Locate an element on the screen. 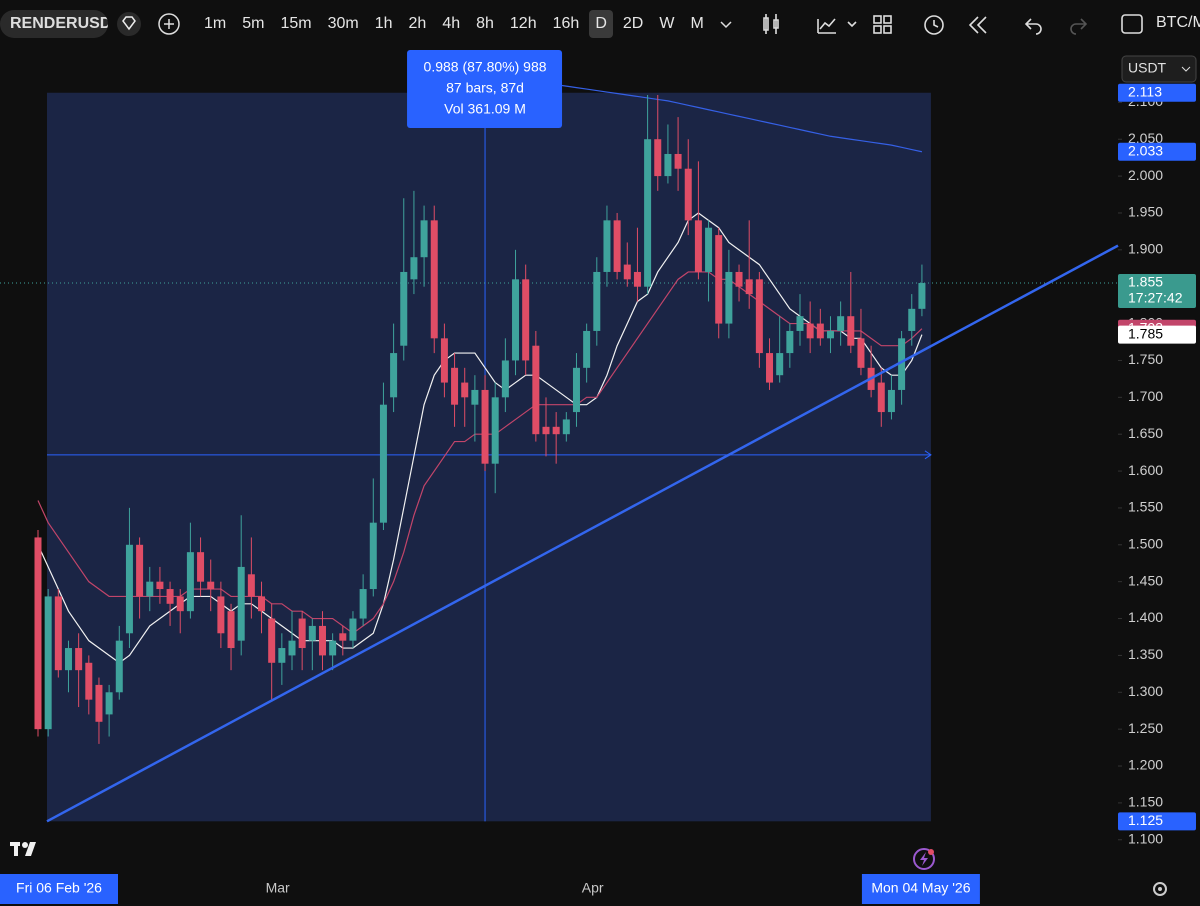  moving-average is located at coordinates (739, 118).